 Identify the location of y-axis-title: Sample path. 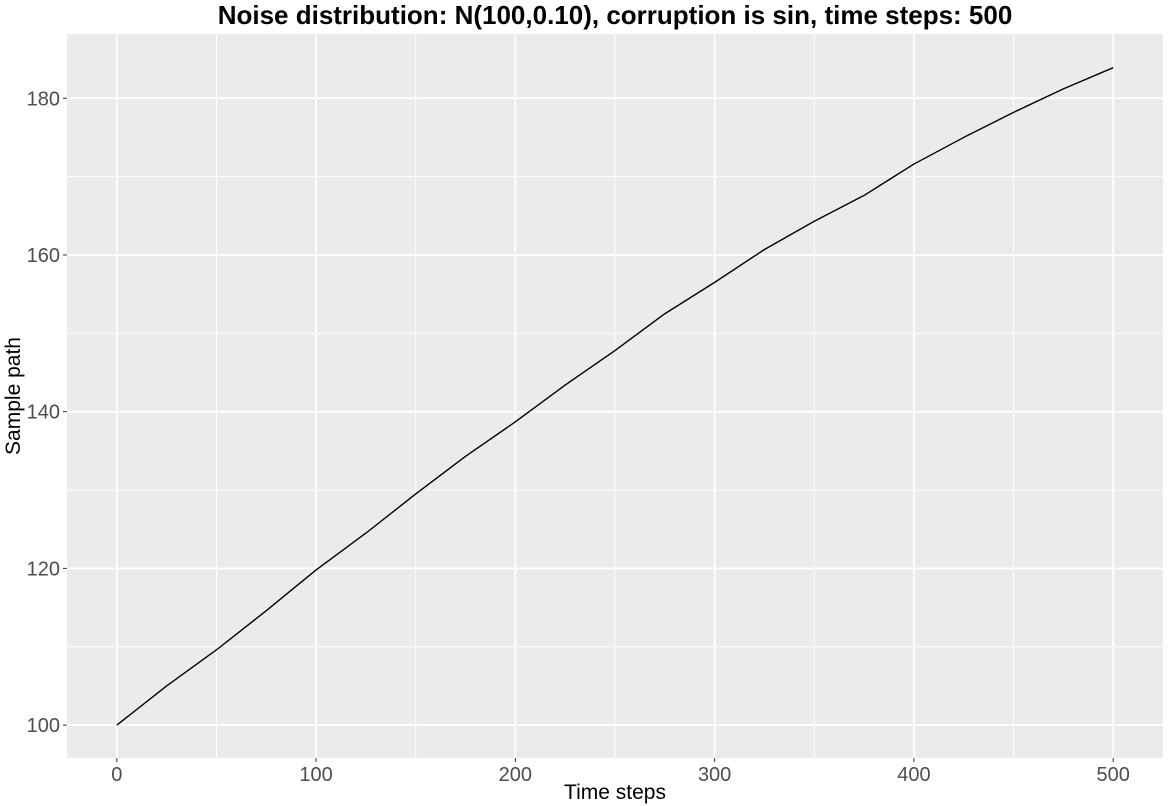
(13, 396).